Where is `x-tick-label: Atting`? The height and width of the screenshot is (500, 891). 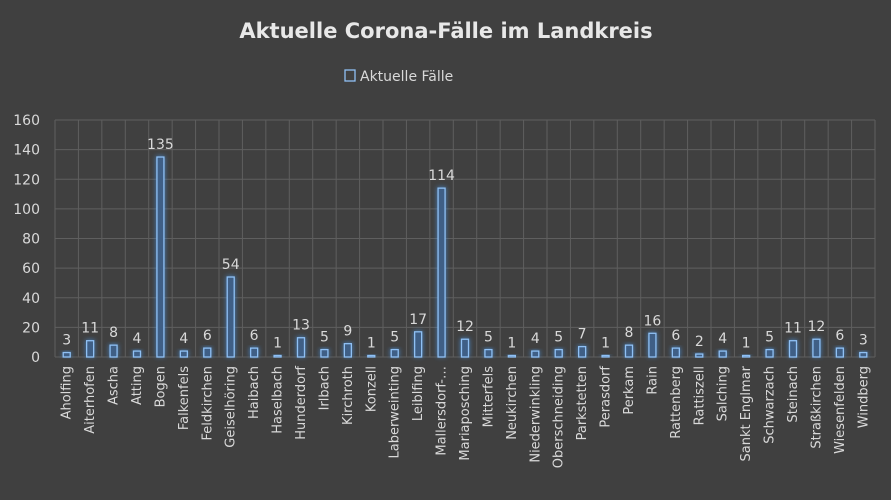 x-tick-label: Atting is located at coordinates (137, 385).